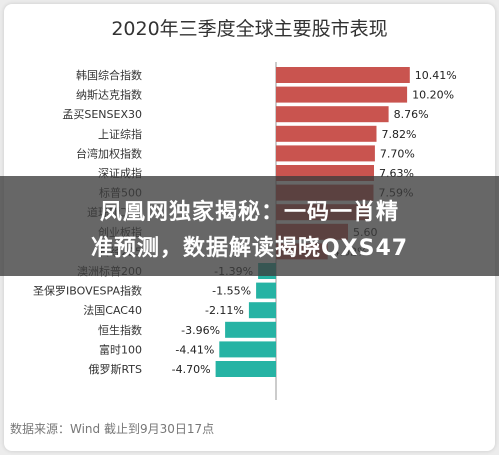  What do you see at coordinates (231, 291) in the screenshot?
I see `value-label: -1.55%` at bounding box center [231, 291].